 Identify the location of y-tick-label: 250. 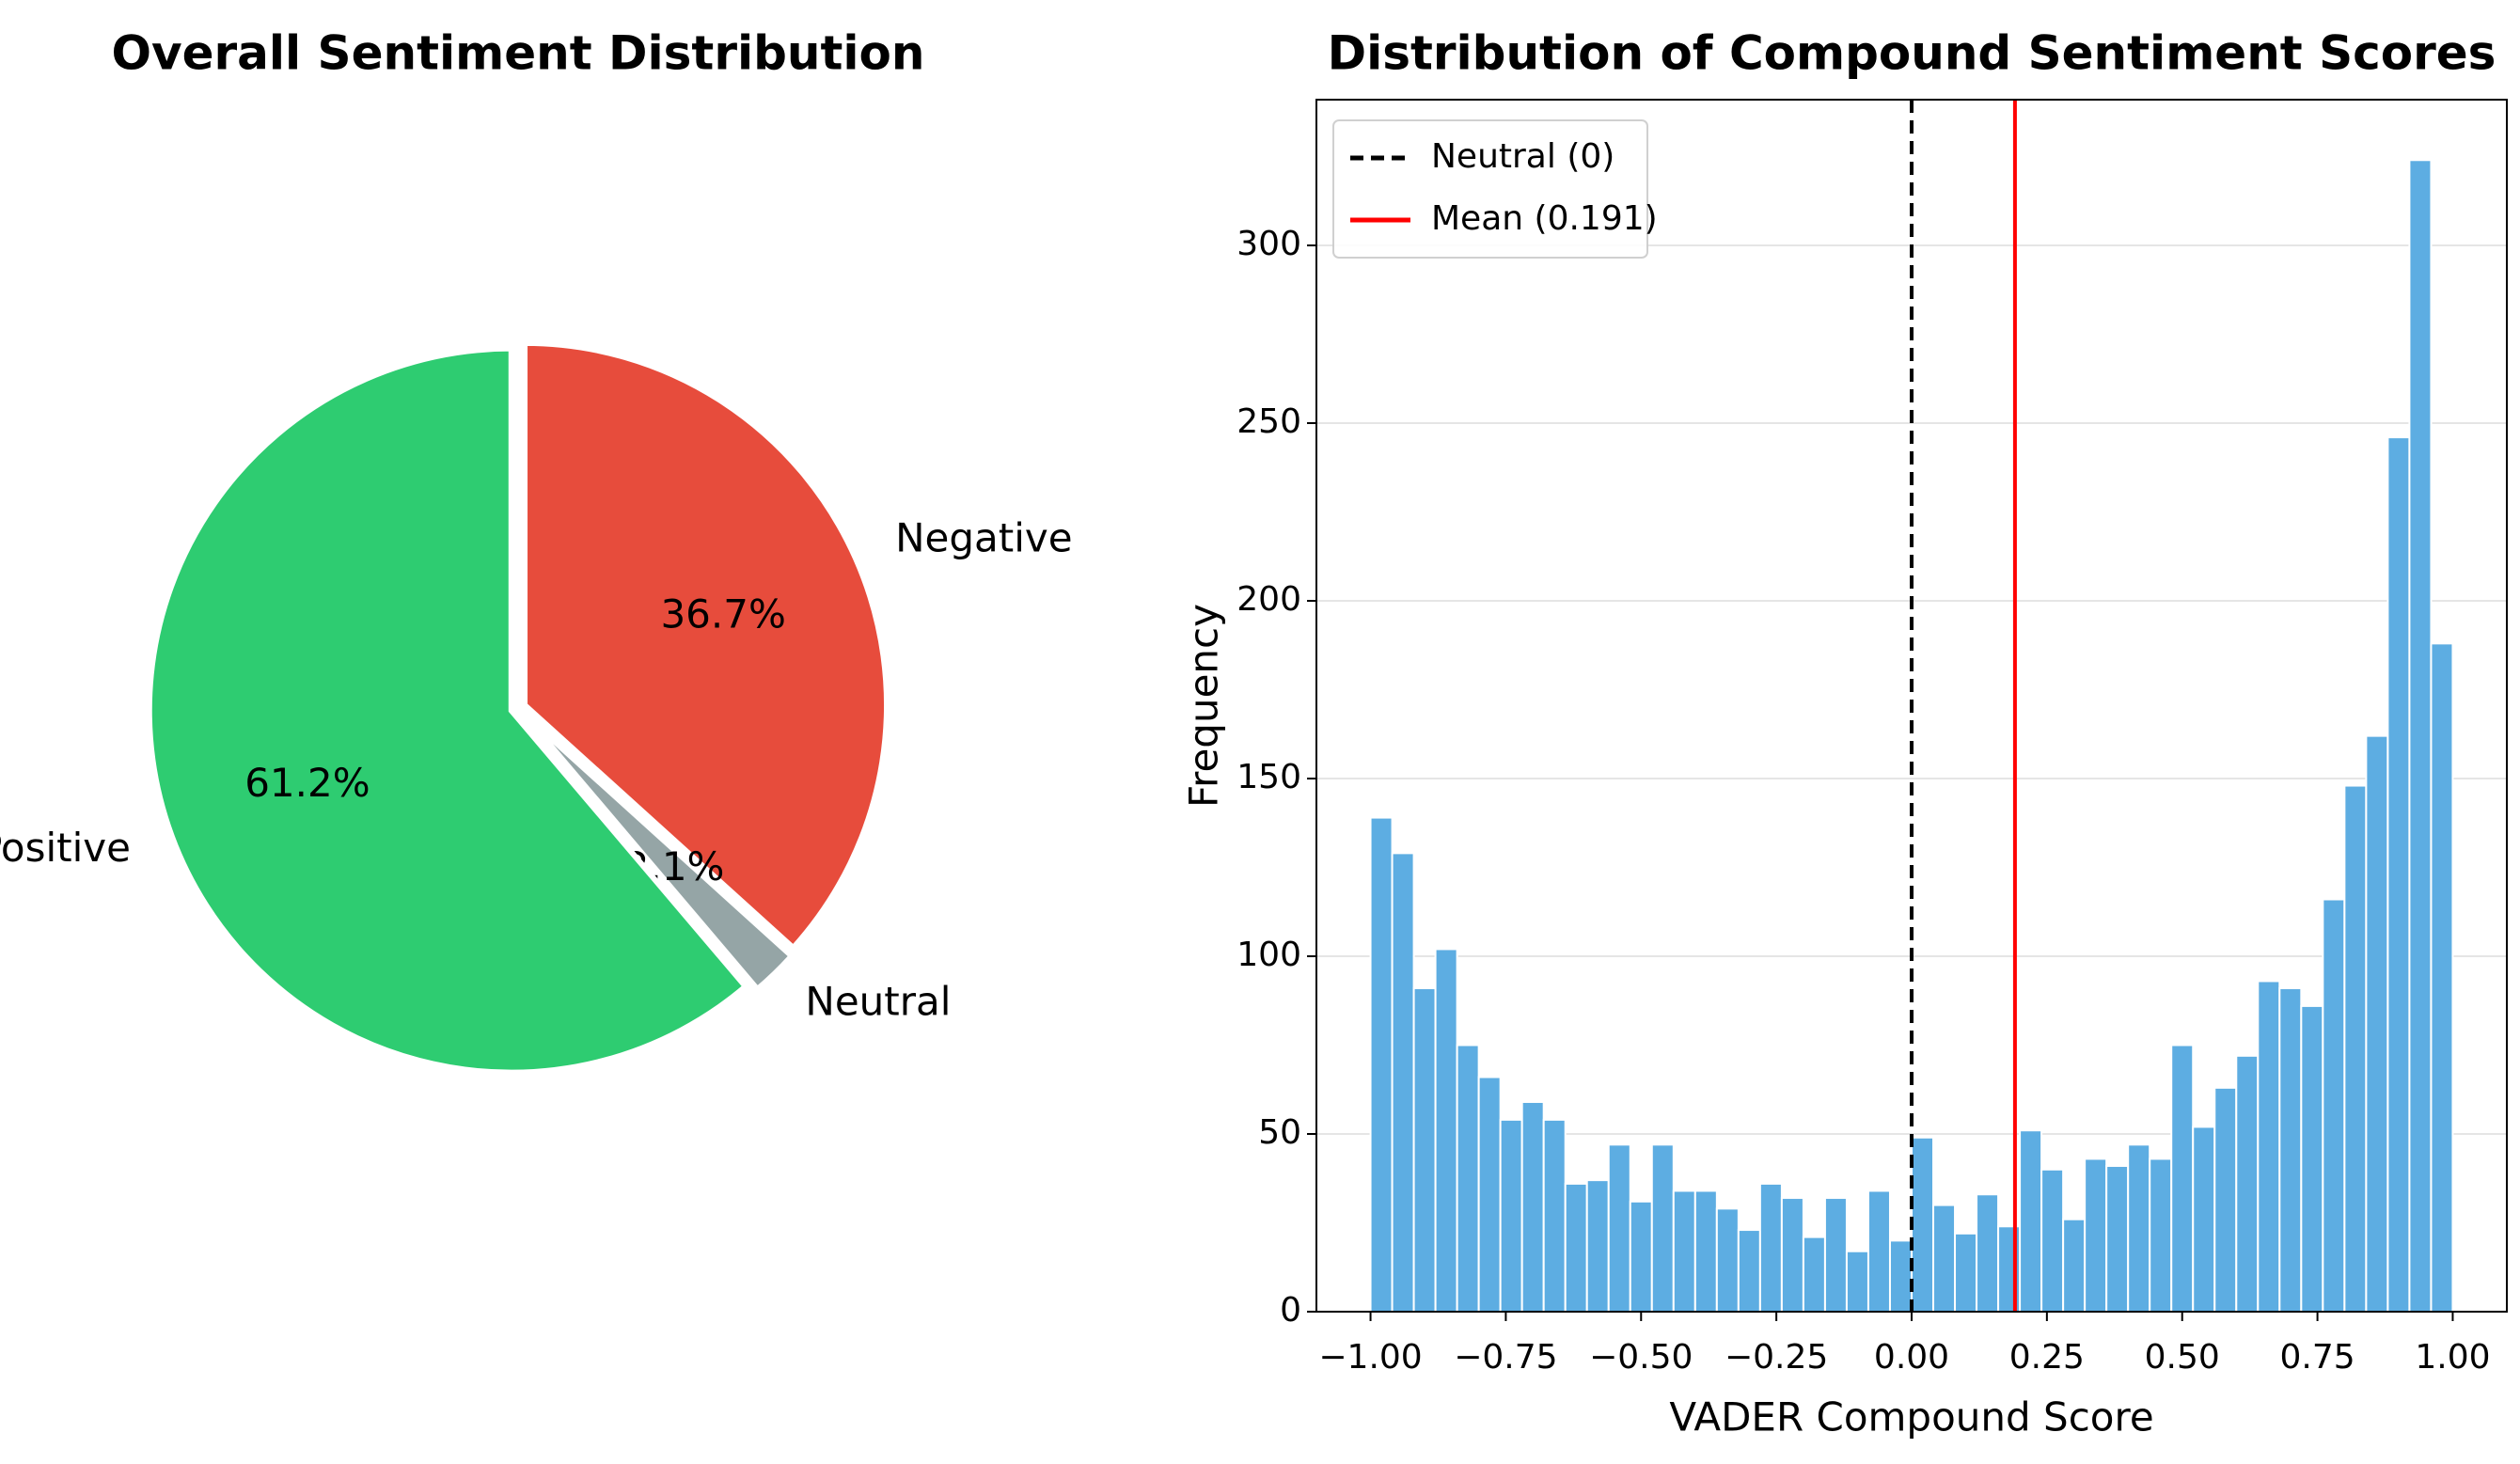
(1269, 422).